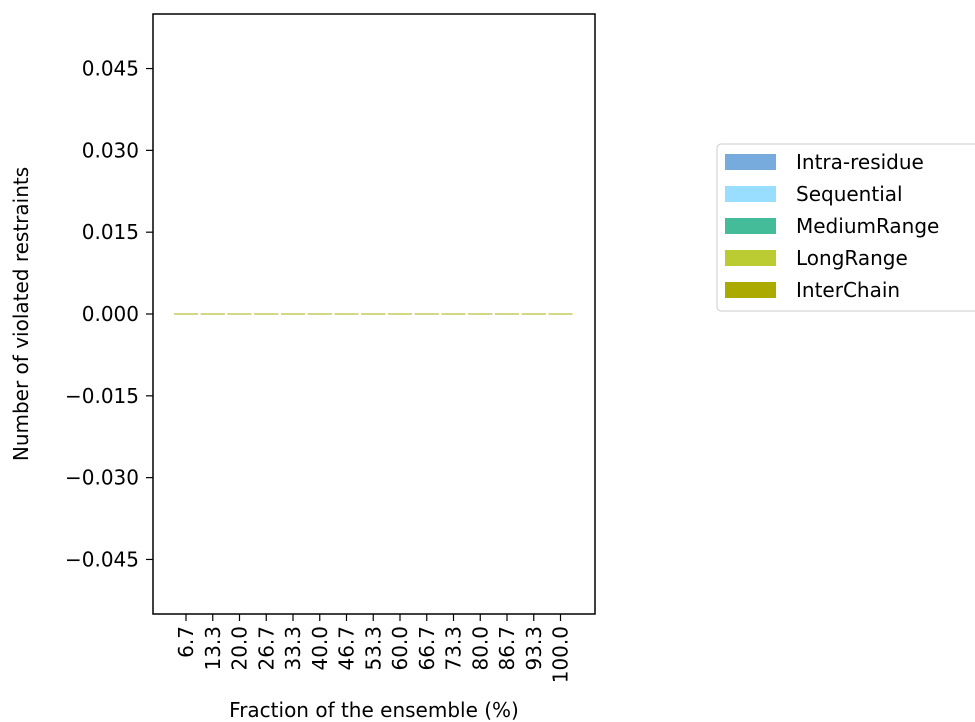 This screenshot has width=975, height=722. What do you see at coordinates (534, 648) in the screenshot?
I see `x-tick-label: 93.3` at bounding box center [534, 648].